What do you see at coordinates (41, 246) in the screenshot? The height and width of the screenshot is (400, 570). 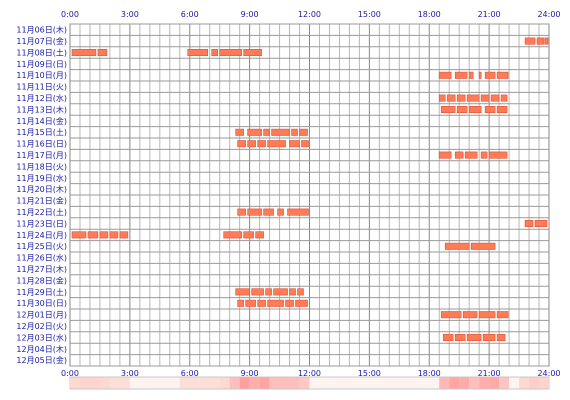 I see `row-label: 11月25日(火)` at bounding box center [41, 246].